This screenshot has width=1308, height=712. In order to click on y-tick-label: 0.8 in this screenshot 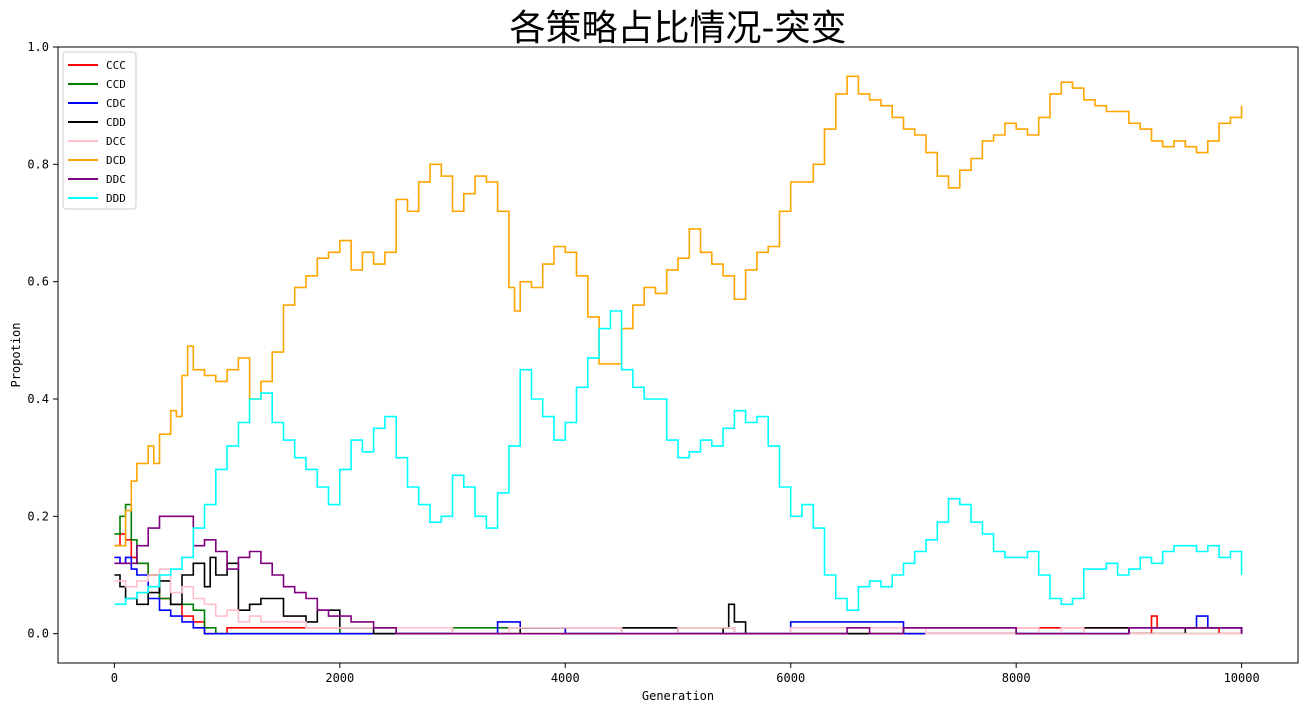, I will do `click(38, 164)`.